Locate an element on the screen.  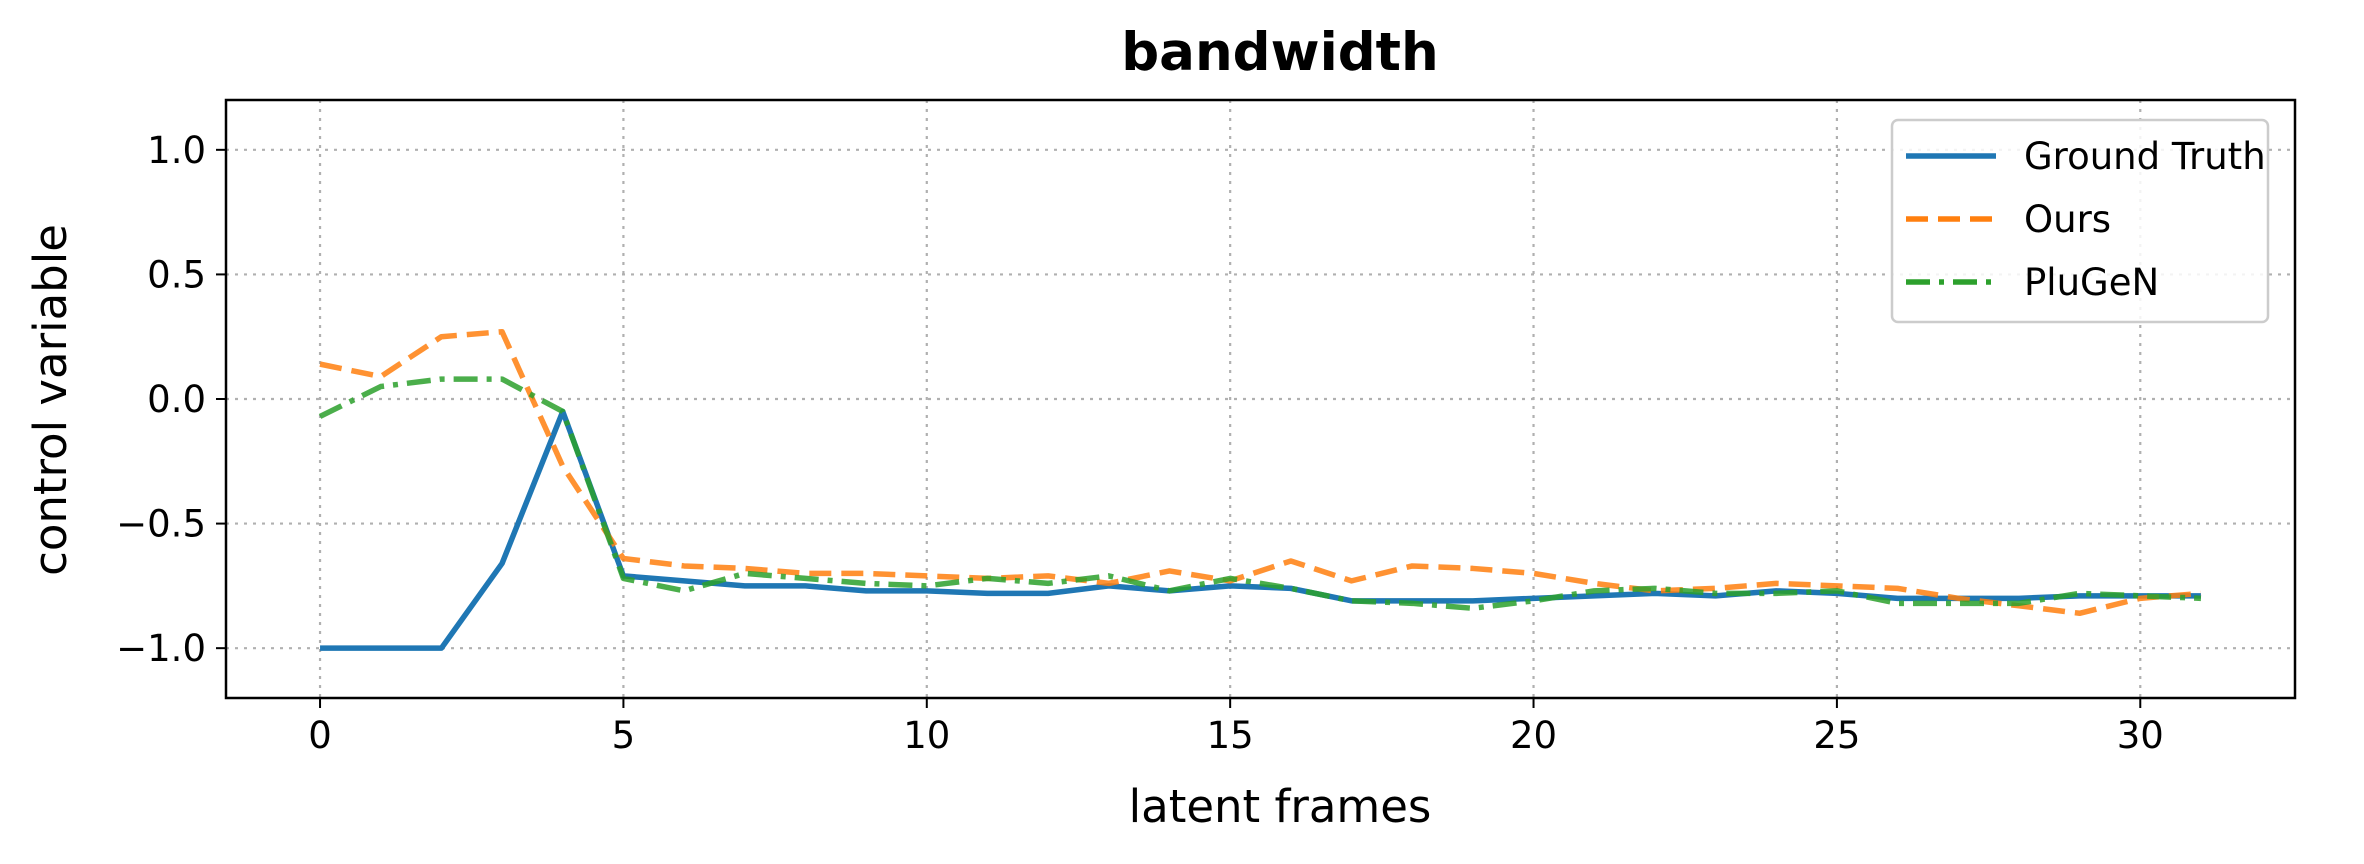
x-tick-label: 10 is located at coordinates (926, 735).